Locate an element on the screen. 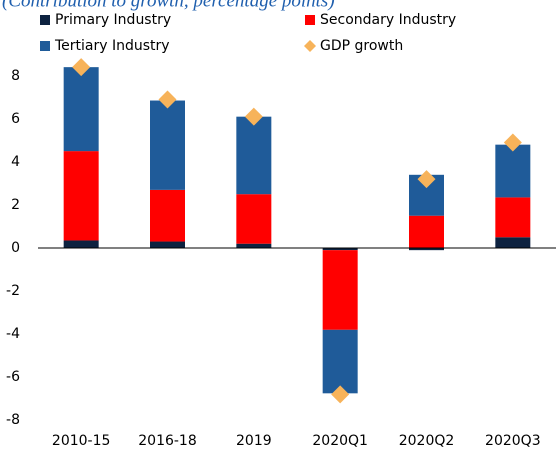 The height and width of the screenshot is (454, 558). y-tick-label: -6 is located at coordinates (13, 377).